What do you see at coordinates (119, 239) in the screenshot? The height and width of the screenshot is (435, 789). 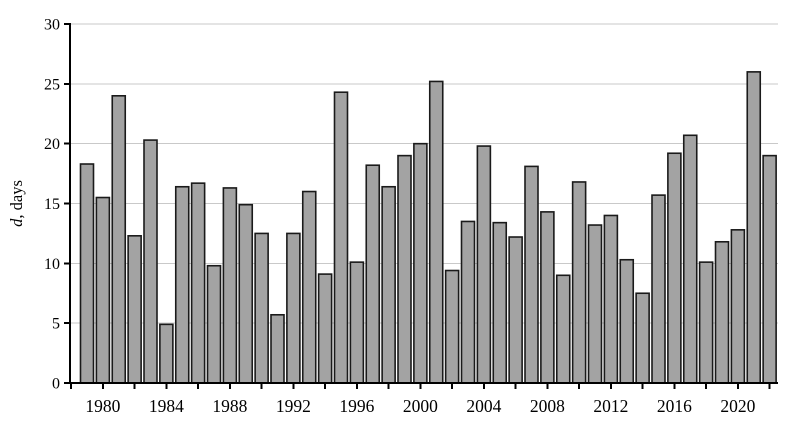 I see `bar-1981` at bounding box center [119, 239].